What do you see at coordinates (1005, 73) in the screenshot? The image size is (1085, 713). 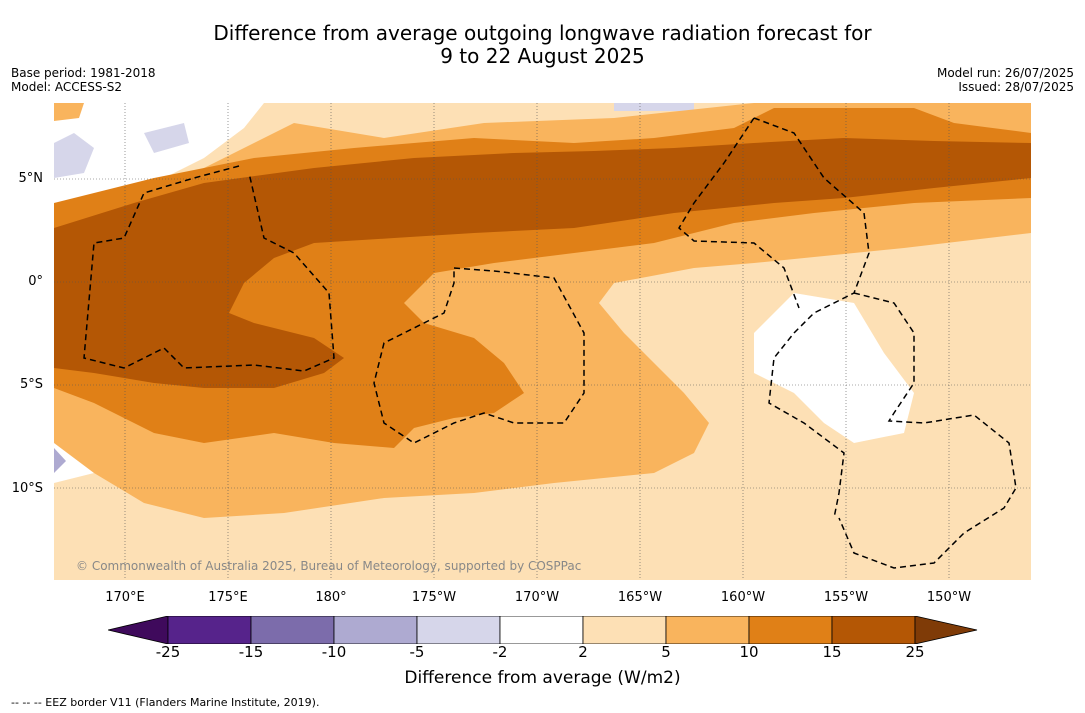 I see `model-run-text: Model run: 26/07/2025` at bounding box center [1005, 73].